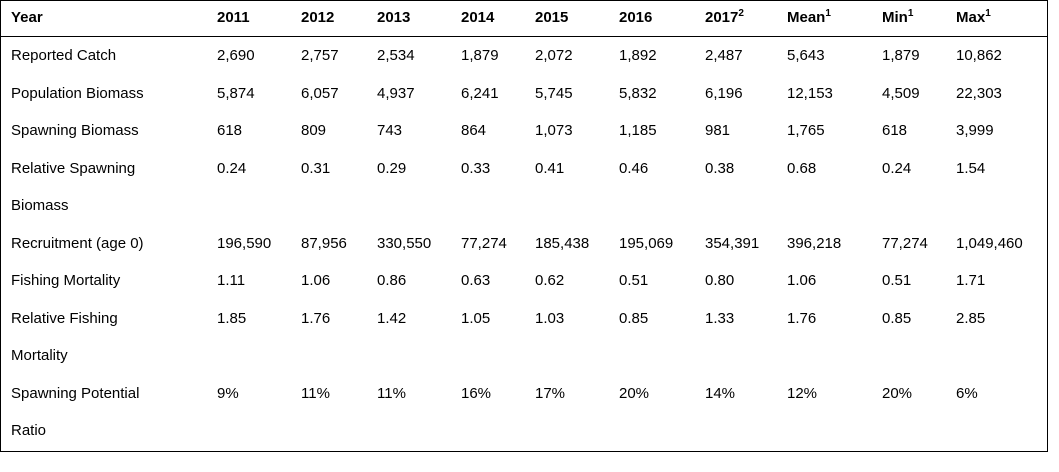 The width and height of the screenshot is (1059, 472). Describe the element at coordinates (802, 168) in the screenshot. I see `table-cell: 0.68` at that location.